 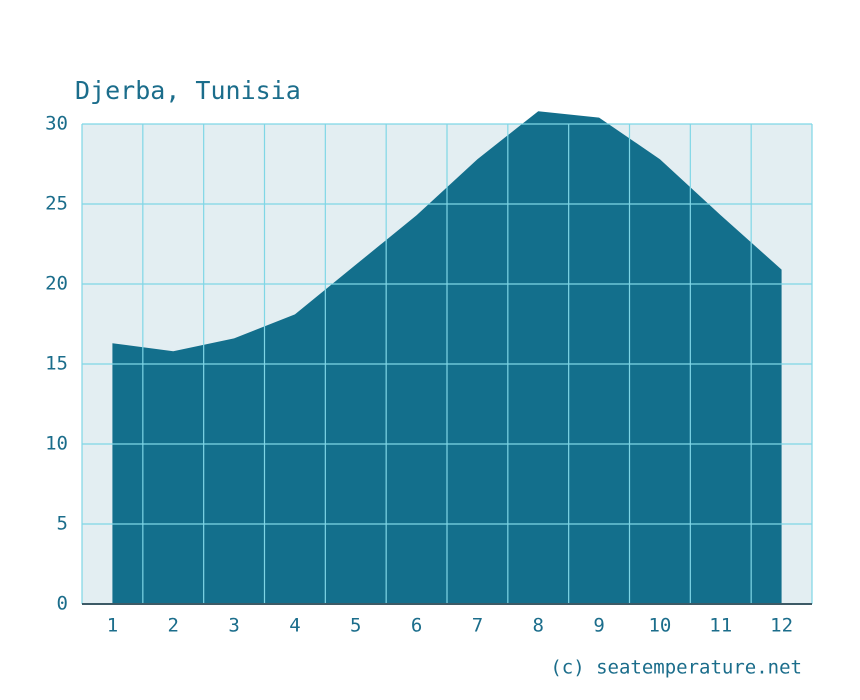 What do you see at coordinates (477, 626) in the screenshot?
I see `x-tick-label: 7` at bounding box center [477, 626].